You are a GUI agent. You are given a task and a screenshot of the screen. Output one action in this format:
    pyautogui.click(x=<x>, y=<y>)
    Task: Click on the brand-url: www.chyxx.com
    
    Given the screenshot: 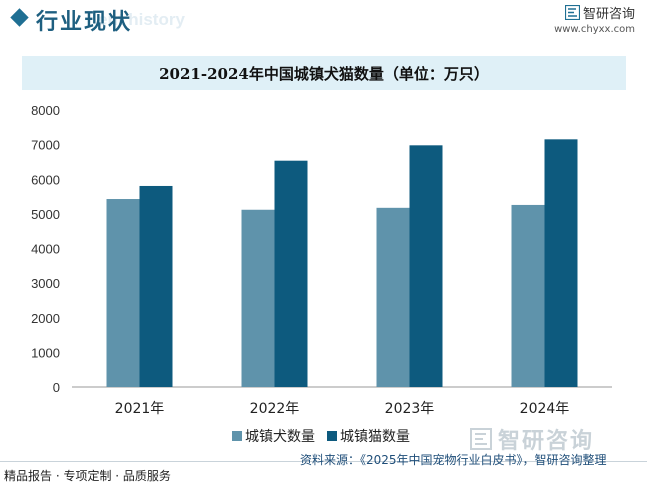 What is the action you would take?
    pyautogui.click(x=594, y=29)
    